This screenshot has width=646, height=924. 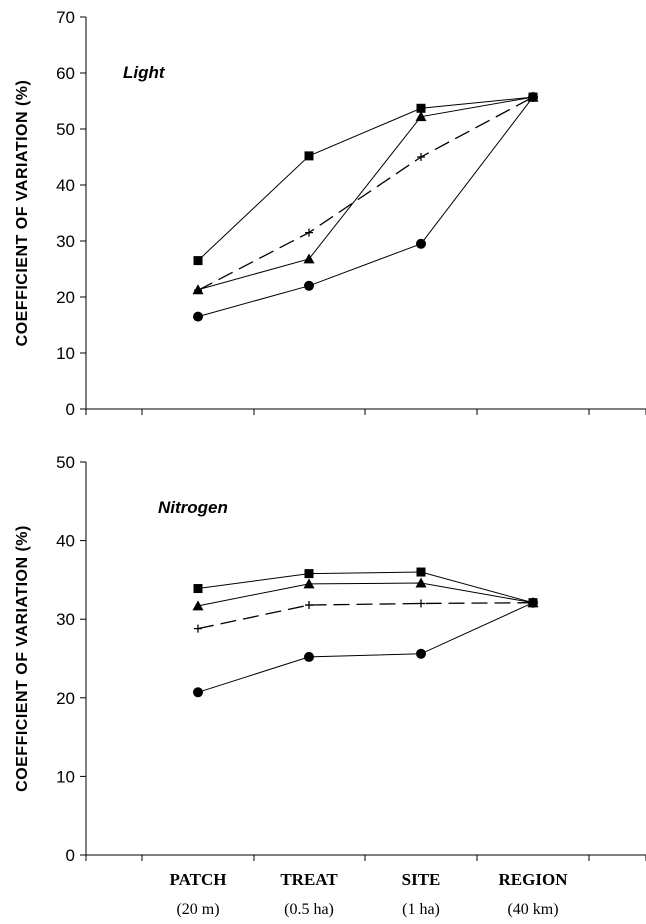 What do you see at coordinates (421, 879) in the screenshot?
I see `x-category-label: SITE` at bounding box center [421, 879].